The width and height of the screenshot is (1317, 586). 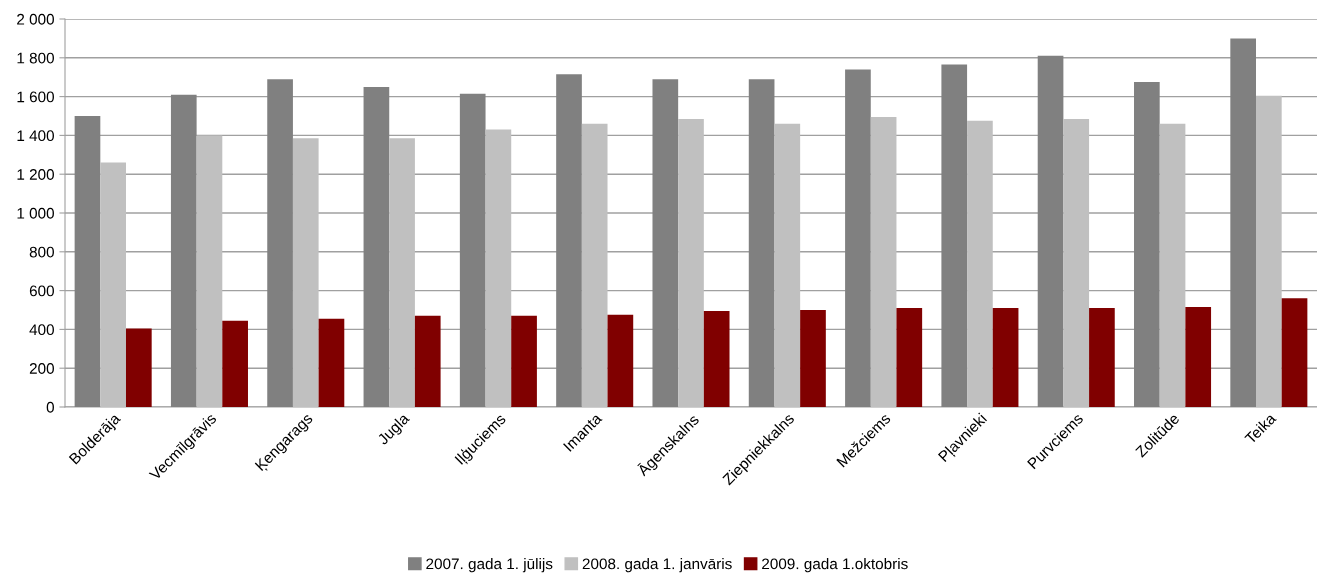 What do you see at coordinates (657, 565) in the screenshot?
I see `legend-label: 2008. gada 1. janvāris` at bounding box center [657, 565].